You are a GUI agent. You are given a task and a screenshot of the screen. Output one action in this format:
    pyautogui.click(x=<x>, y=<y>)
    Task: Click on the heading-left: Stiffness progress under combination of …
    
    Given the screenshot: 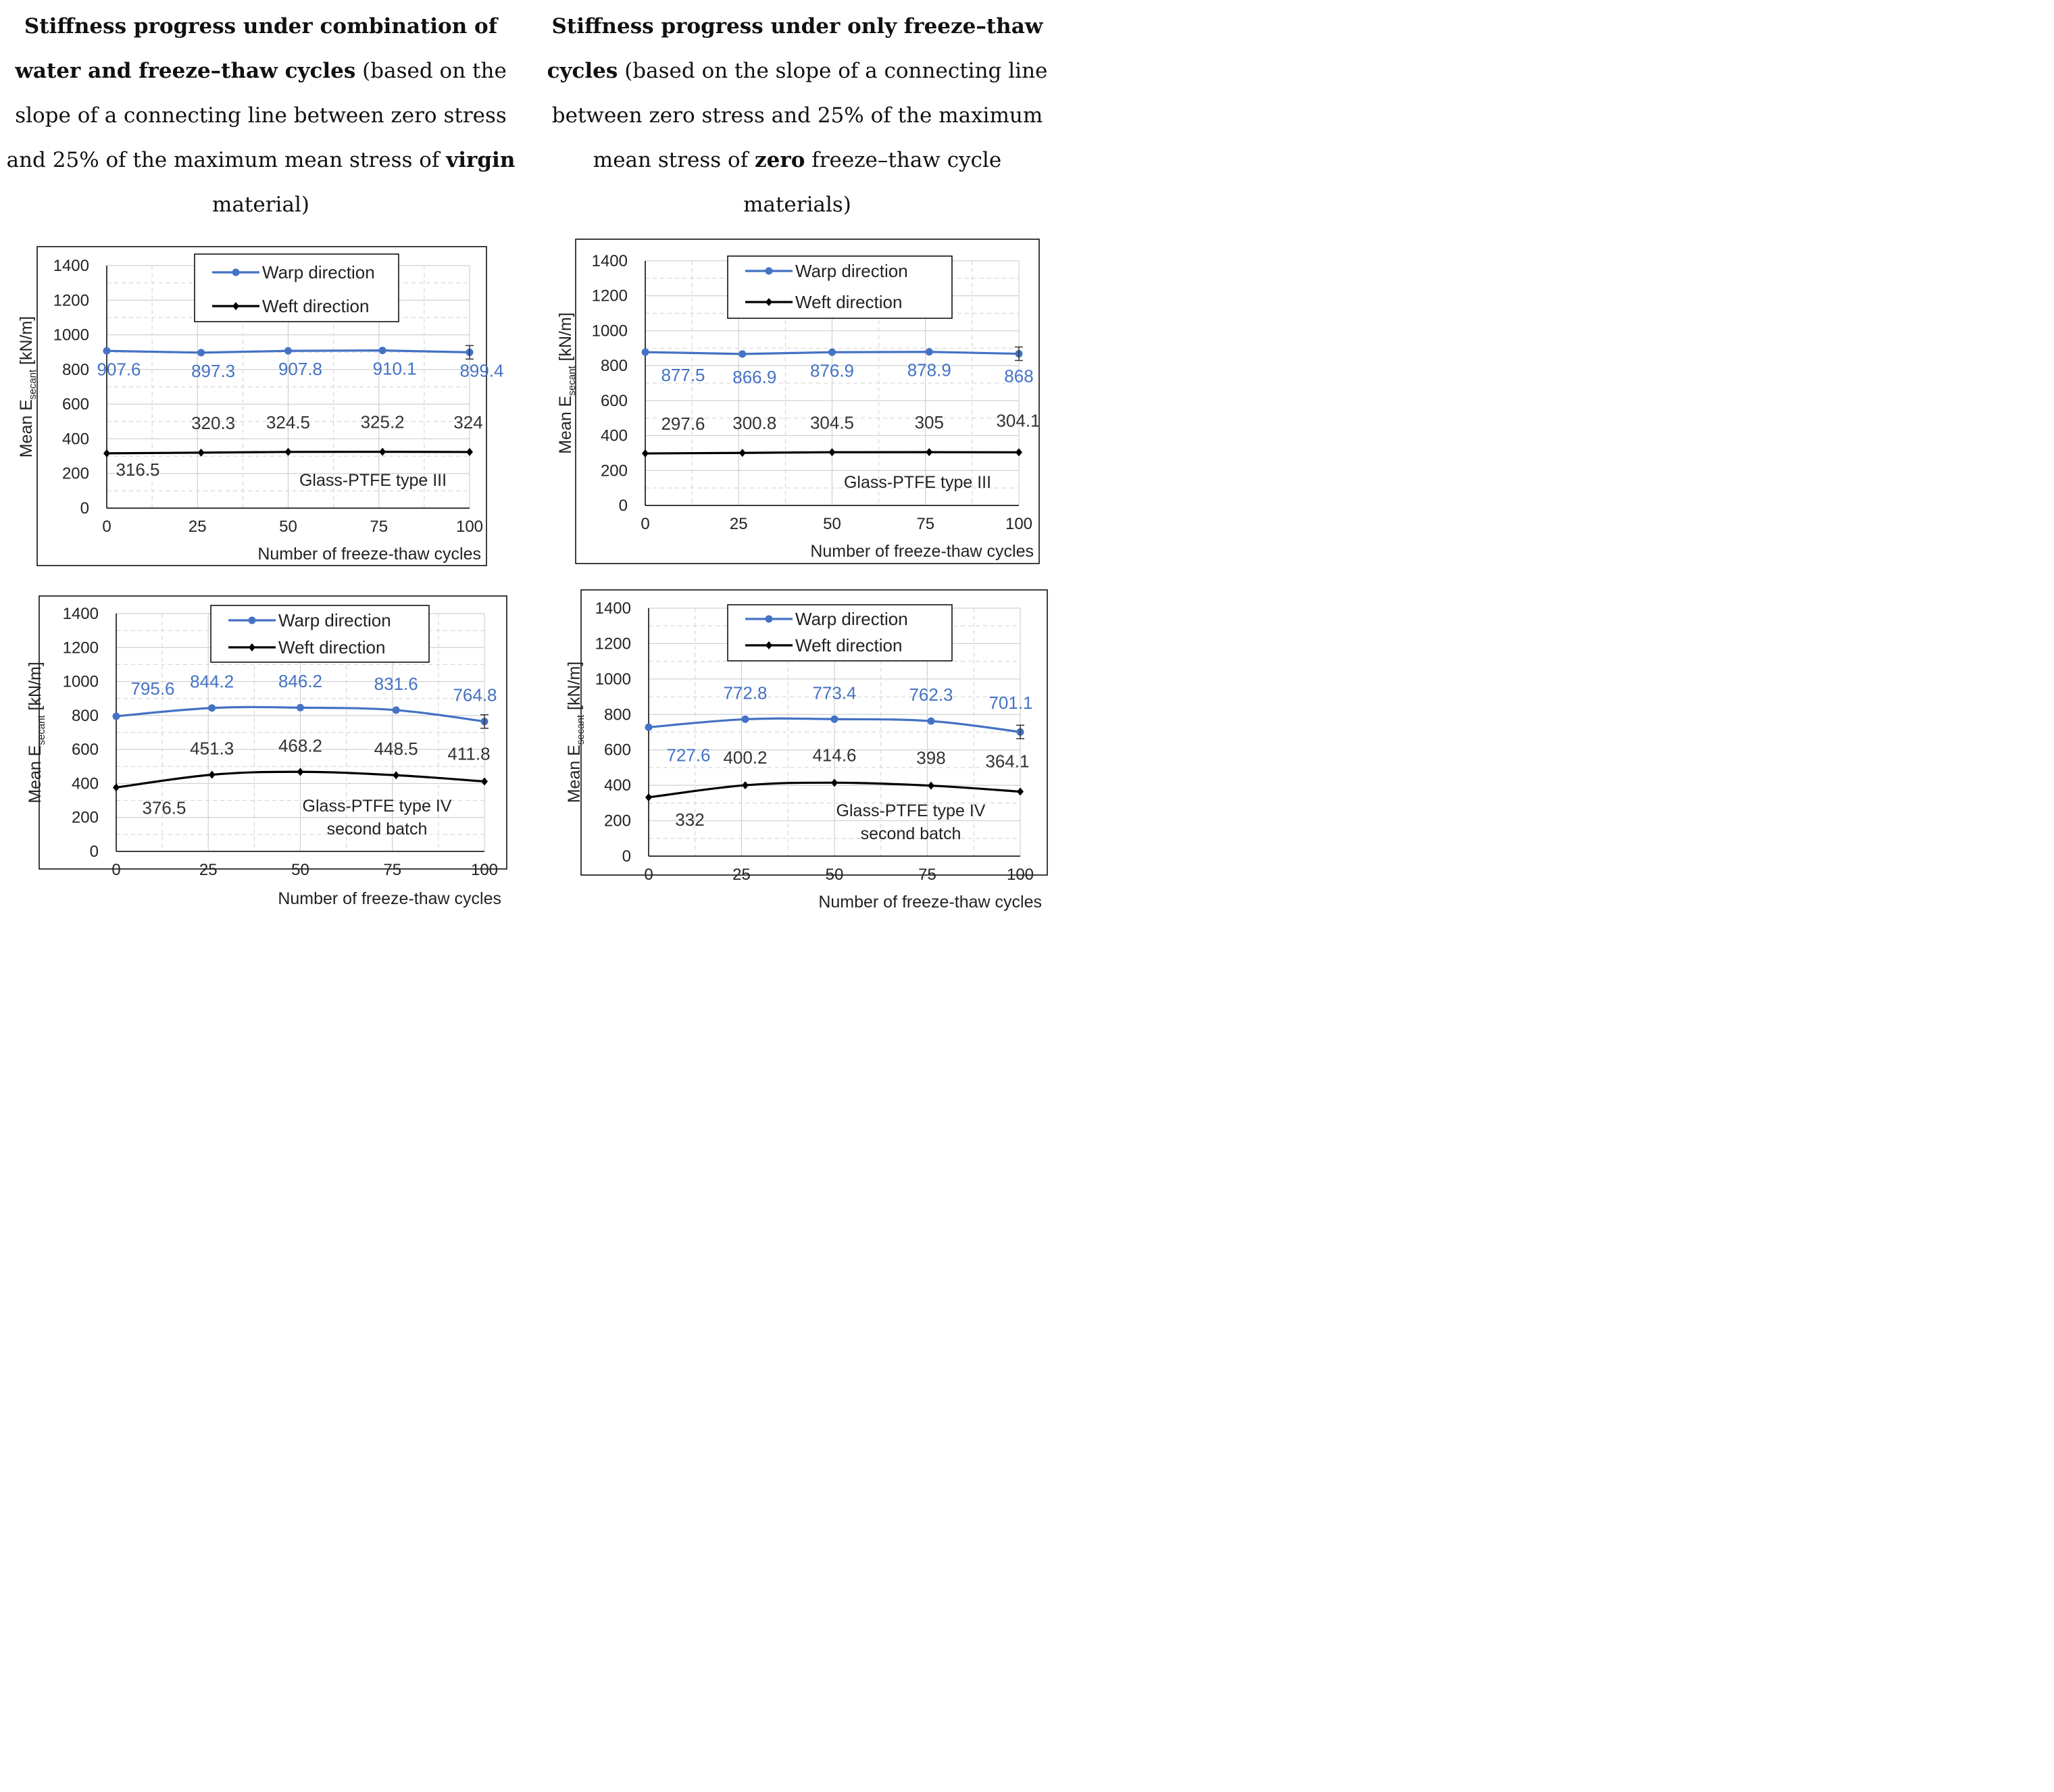 What is the action you would take?
    pyautogui.click(x=261, y=116)
    